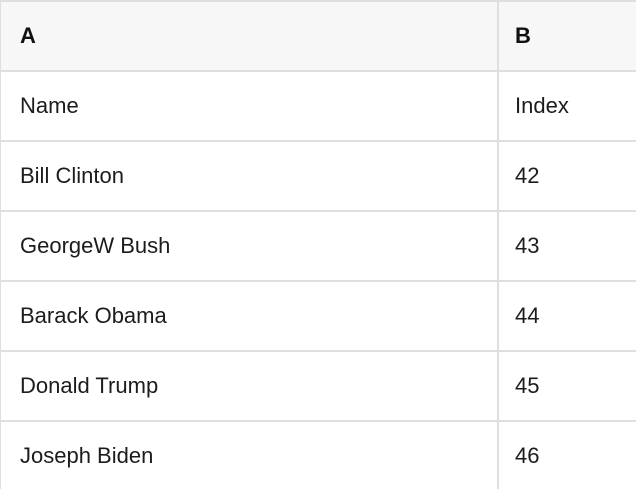 The image size is (636, 489). I want to click on cell-name-label: Name, so click(49, 105).